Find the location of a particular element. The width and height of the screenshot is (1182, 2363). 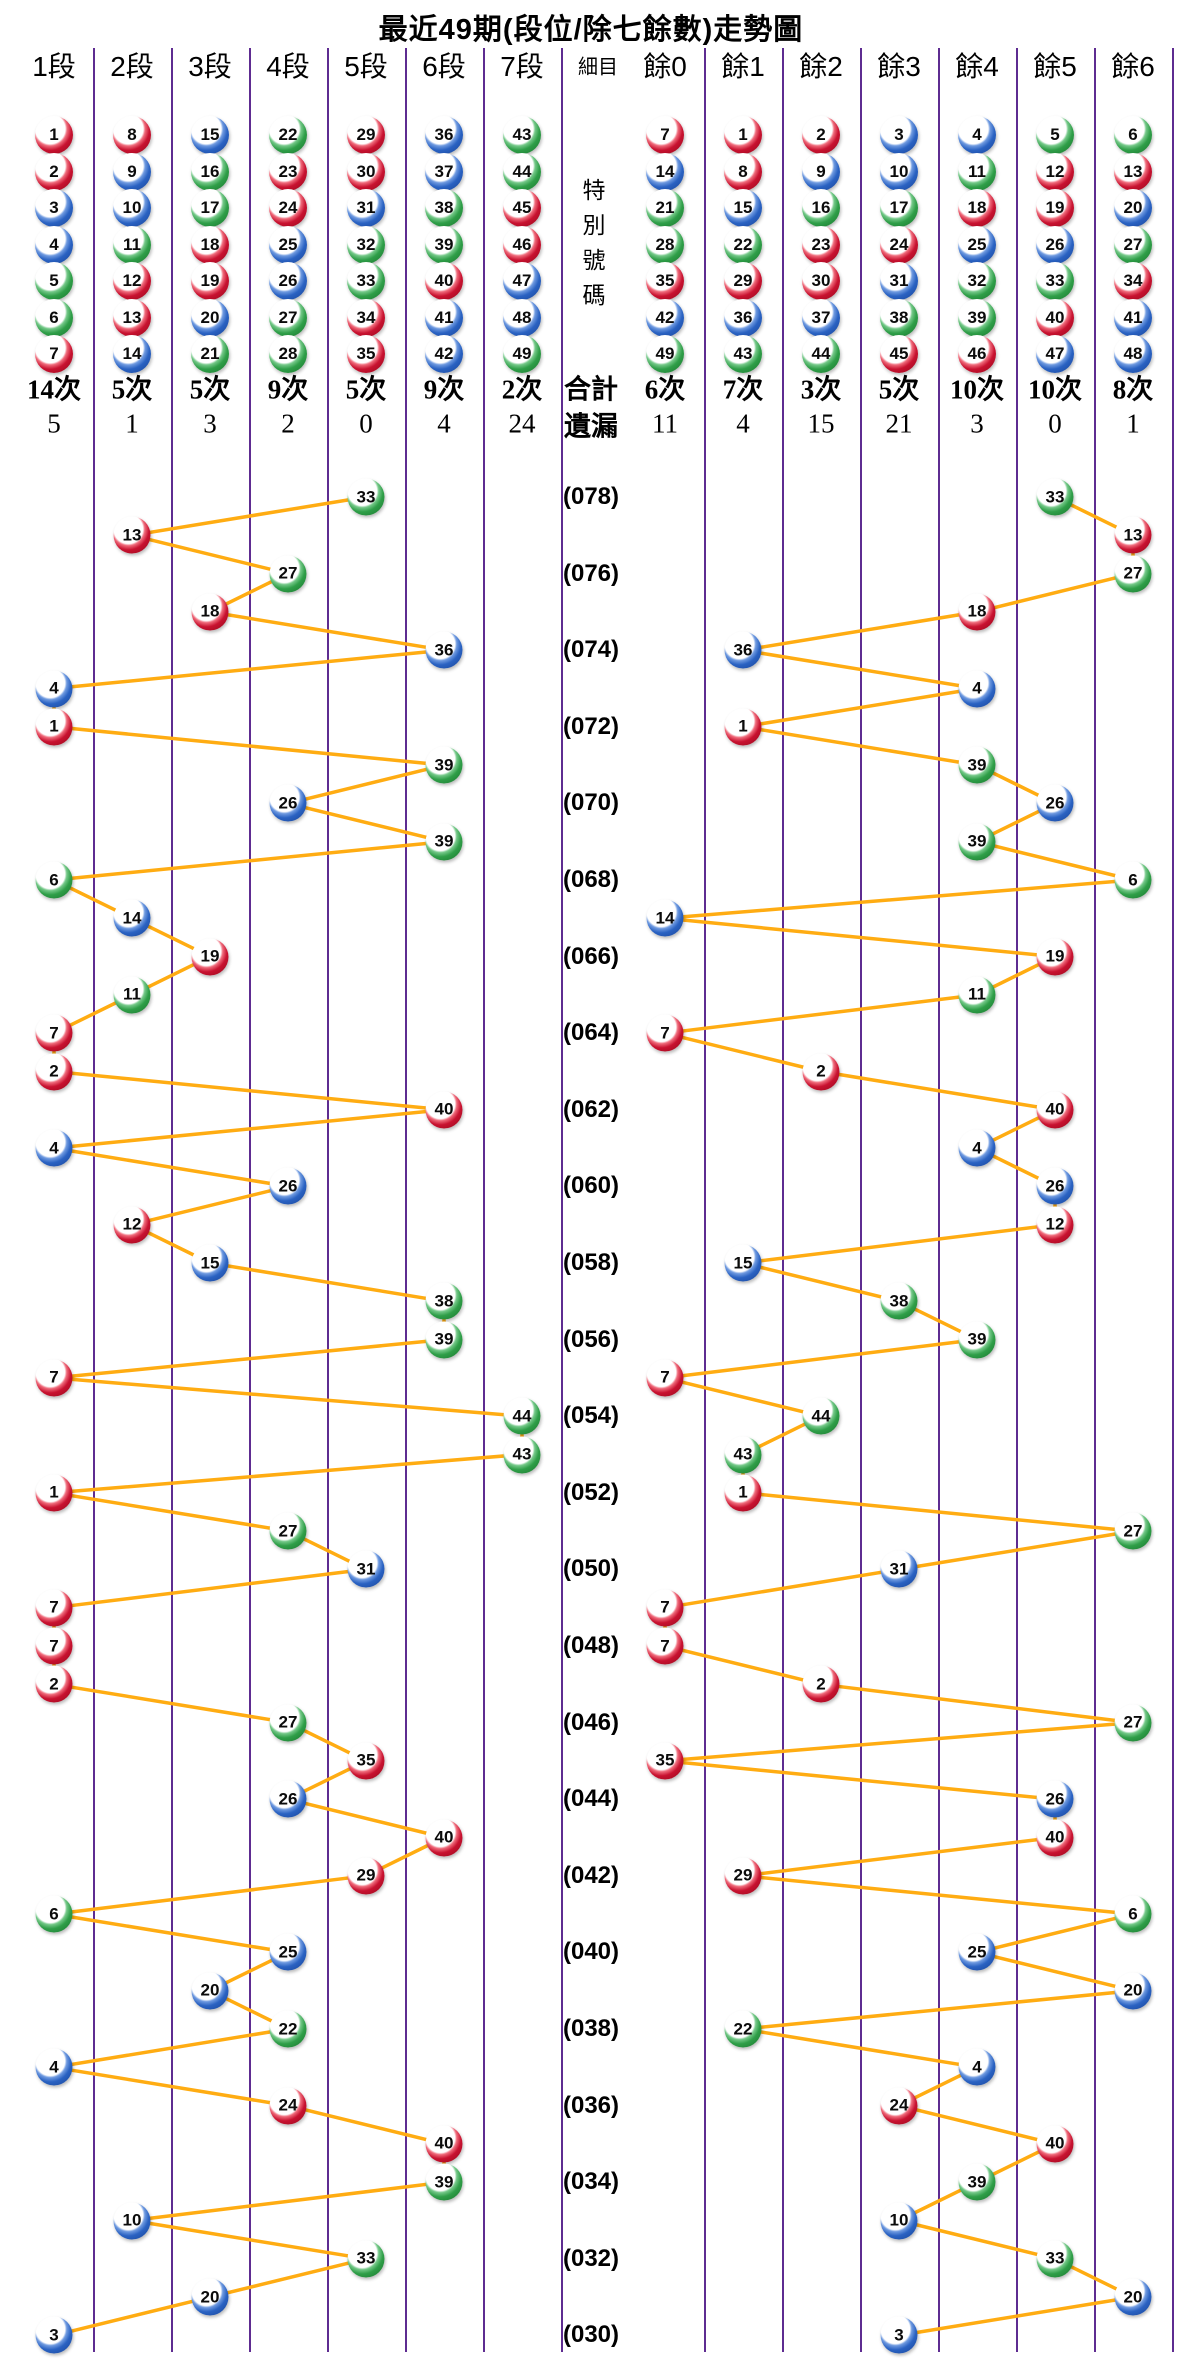

chart-ball-segment: 6 is located at coordinates (54, 880).